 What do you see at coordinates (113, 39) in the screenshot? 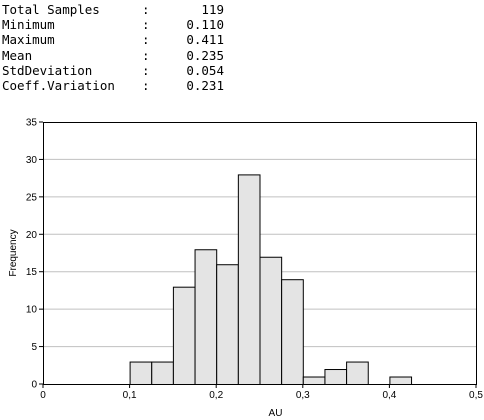
I see `stat-row: Maximum: 0.411` at bounding box center [113, 39].